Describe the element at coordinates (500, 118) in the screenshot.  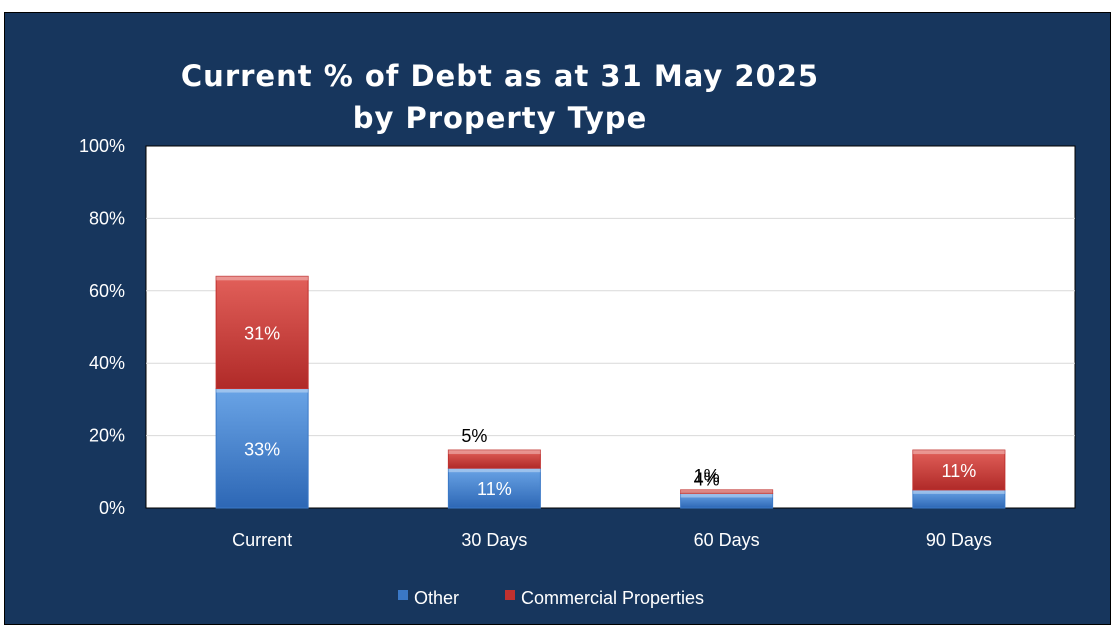
I see `chart-title-line-2: by Property Type` at that location.